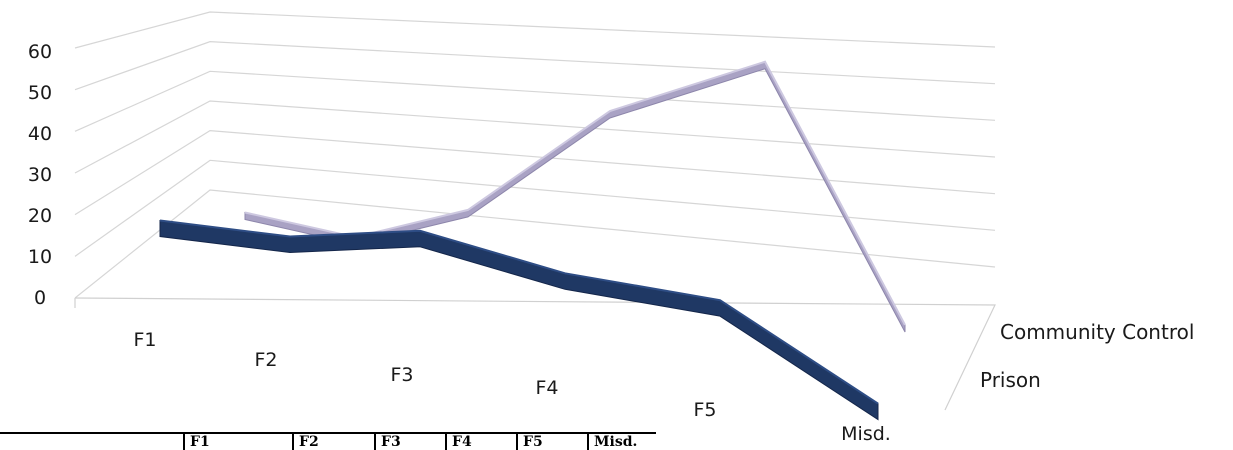  I want to click on x-tick-label: F3, so click(401, 375).